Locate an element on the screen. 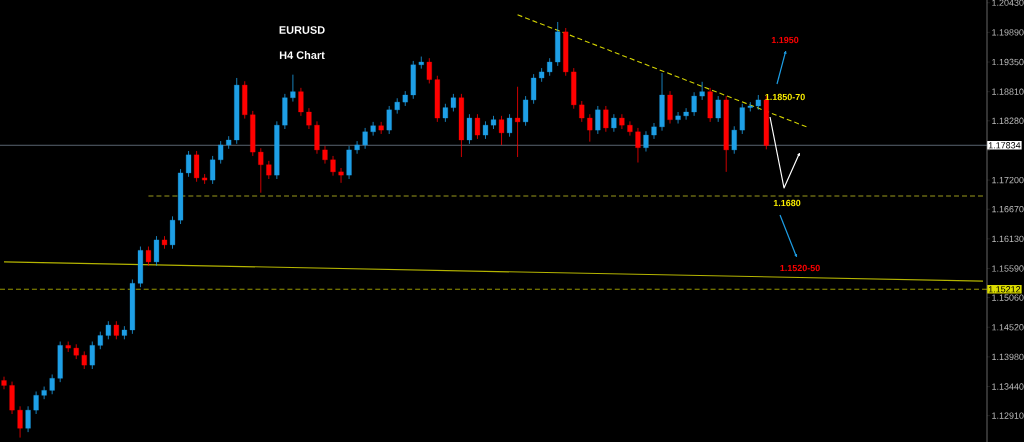 The width and height of the screenshot is (1024, 442). text: H4 Chart is located at coordinates (302, 55).